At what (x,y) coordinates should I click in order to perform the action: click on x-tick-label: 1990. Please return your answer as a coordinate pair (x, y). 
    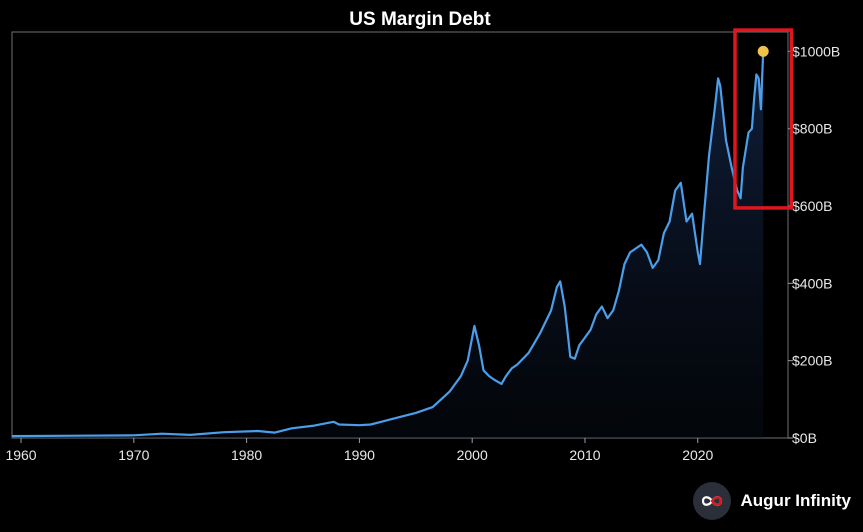
    Looking at the image, I should click on (359, 455).